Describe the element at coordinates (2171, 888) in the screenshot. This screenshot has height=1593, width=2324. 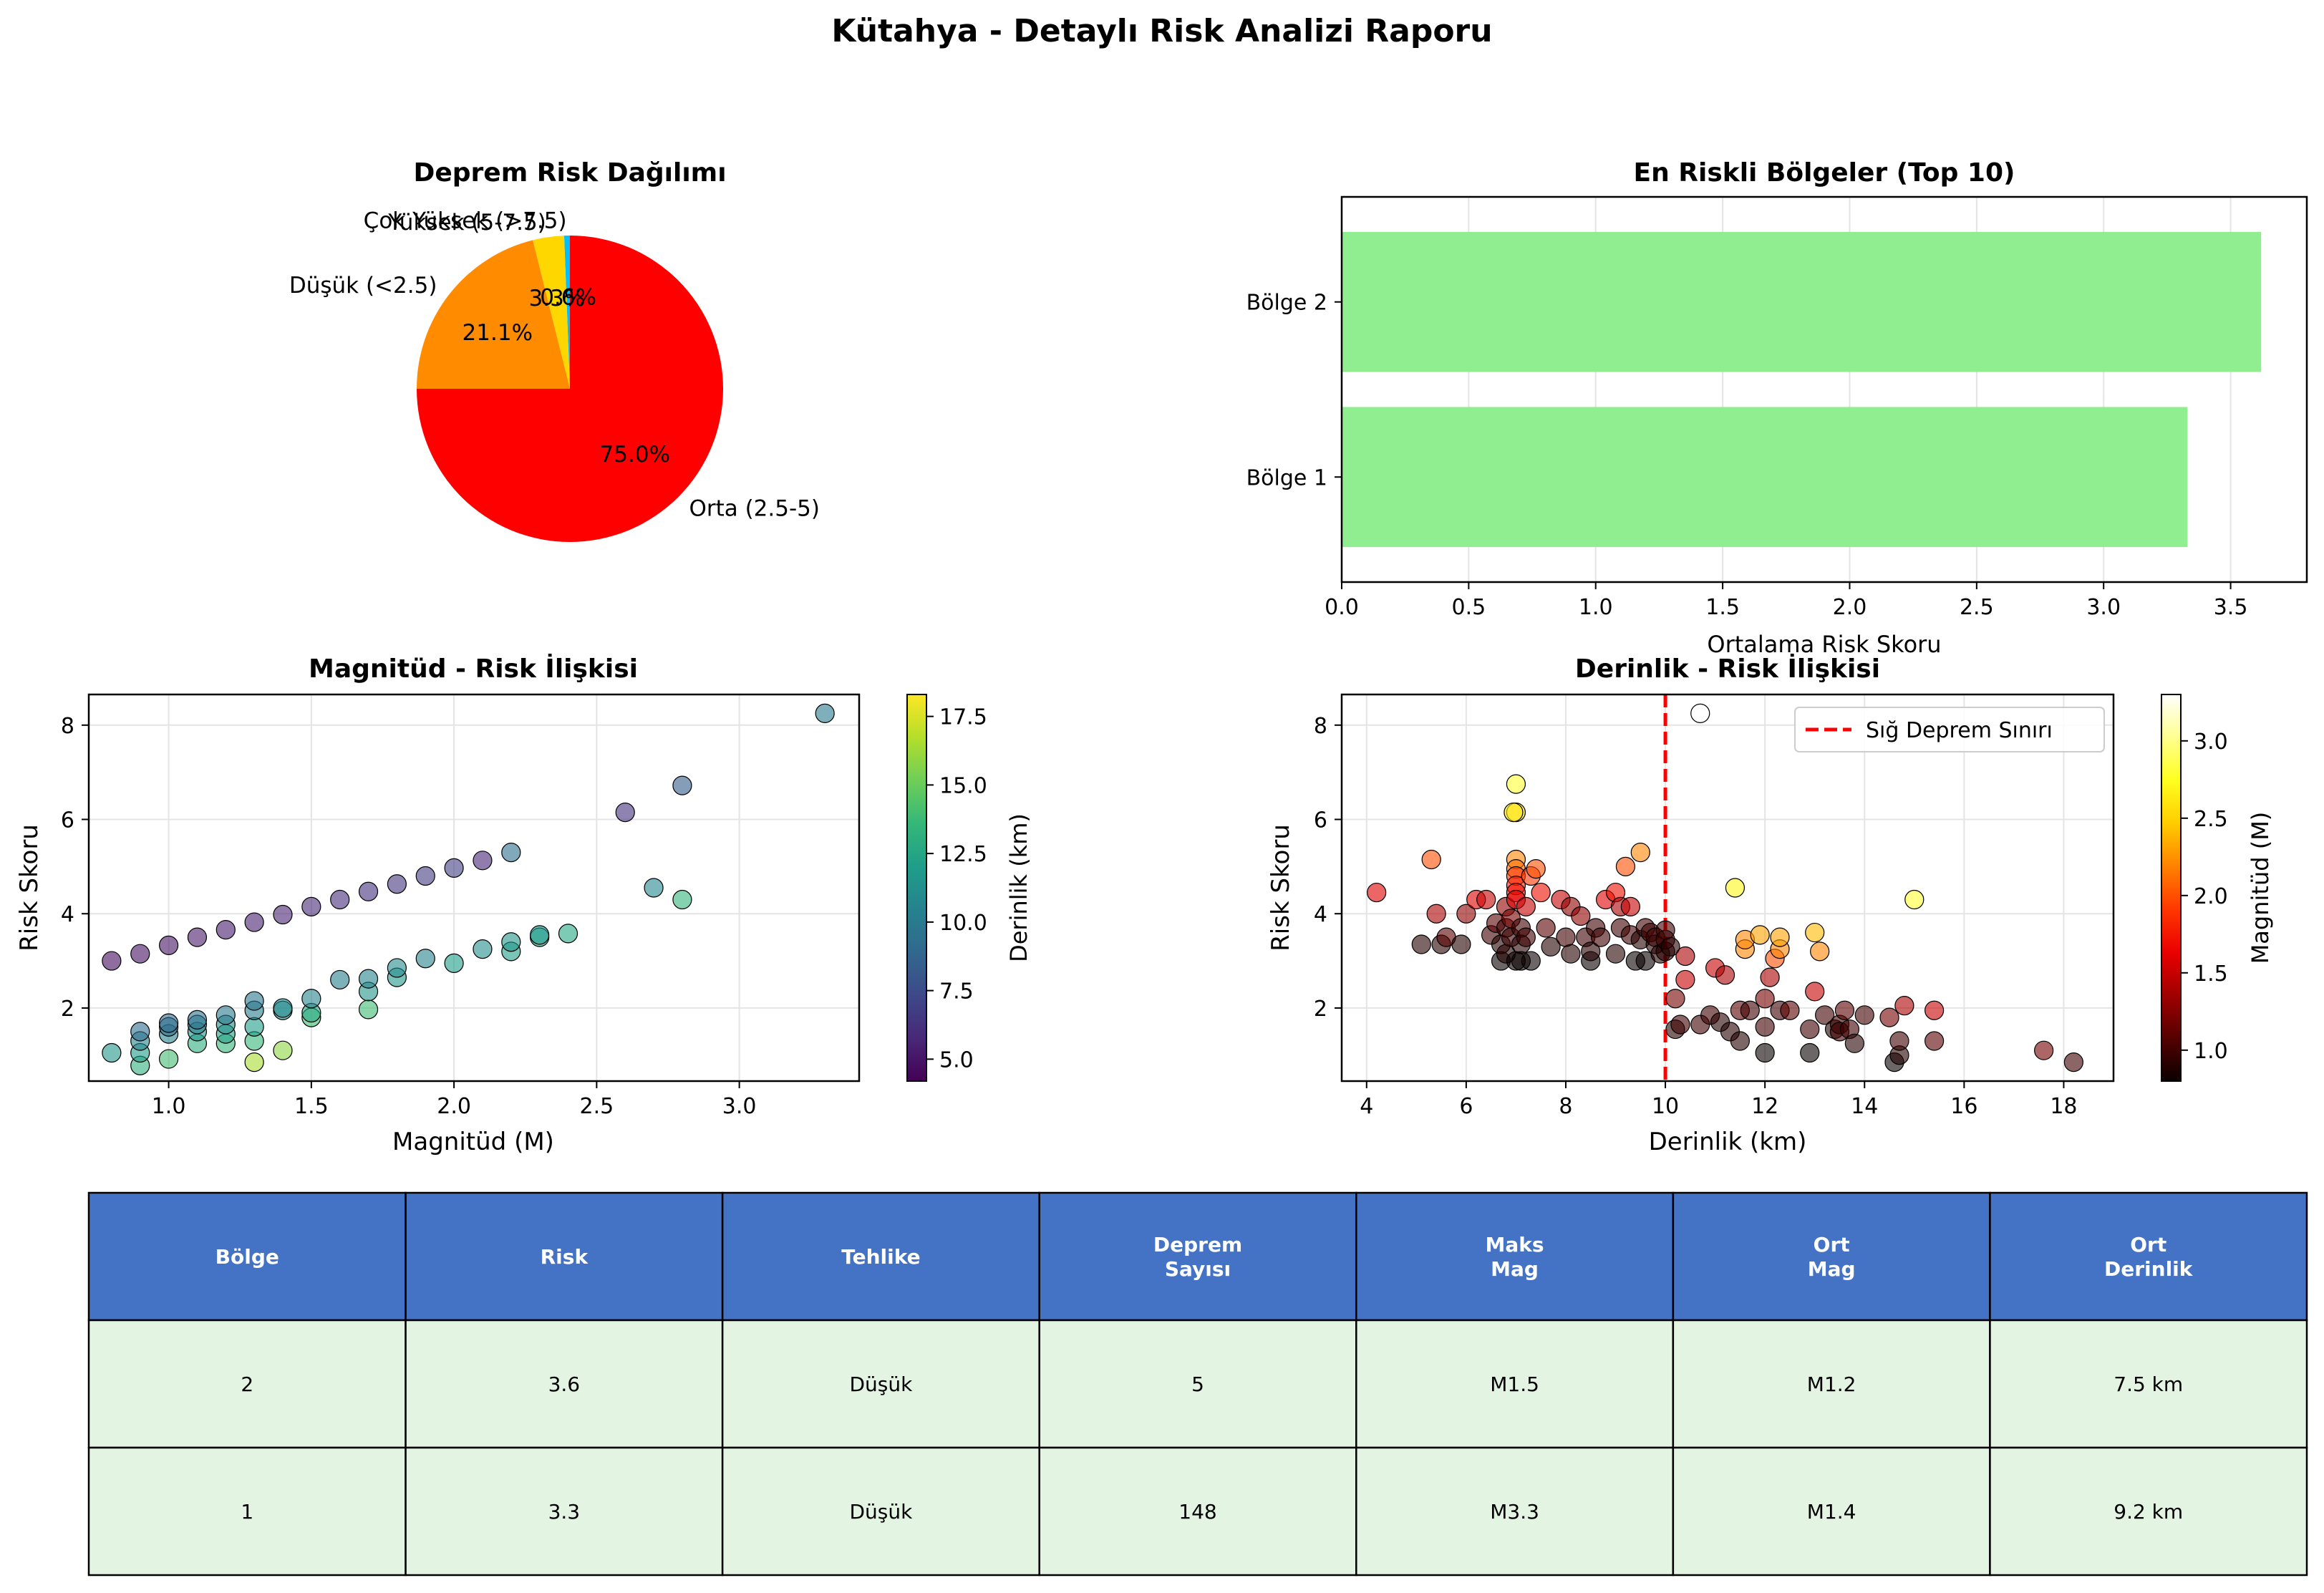
I see `depth-colorbar` at that location.